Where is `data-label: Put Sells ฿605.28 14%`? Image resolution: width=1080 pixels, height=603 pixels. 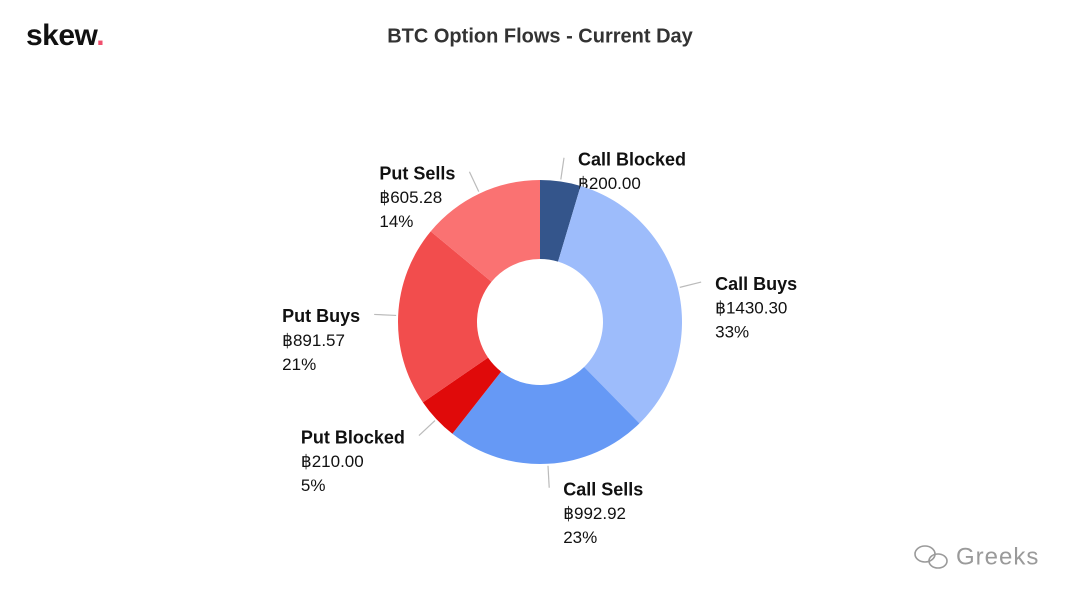 data-label: Put Sells ฿605.28 14% is located at coordinates (417, 198).